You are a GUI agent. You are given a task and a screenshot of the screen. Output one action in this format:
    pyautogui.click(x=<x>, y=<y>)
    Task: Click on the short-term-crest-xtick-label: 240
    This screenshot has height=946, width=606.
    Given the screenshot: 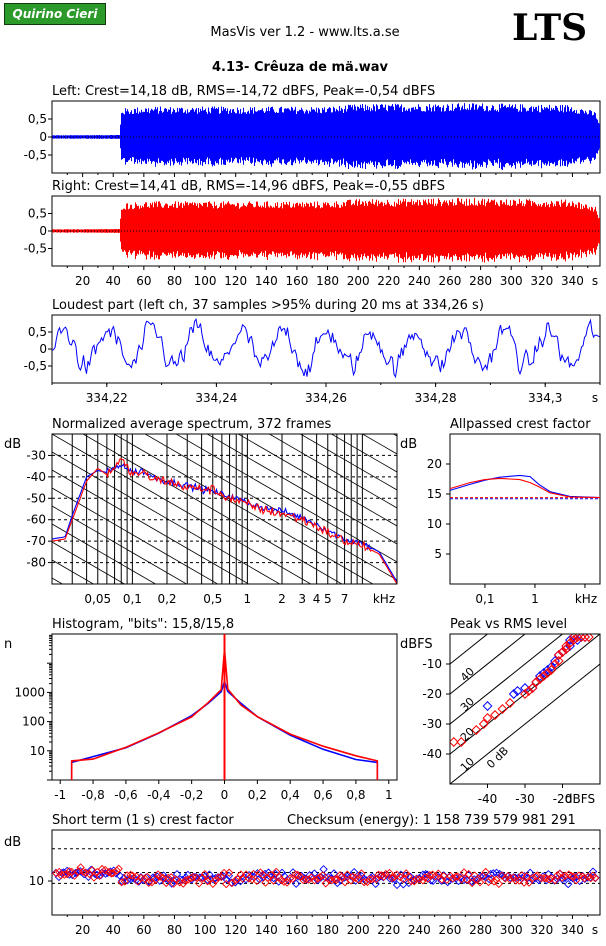 What is the action you would take?
    pyautogui.click(x=419, y=930)
    